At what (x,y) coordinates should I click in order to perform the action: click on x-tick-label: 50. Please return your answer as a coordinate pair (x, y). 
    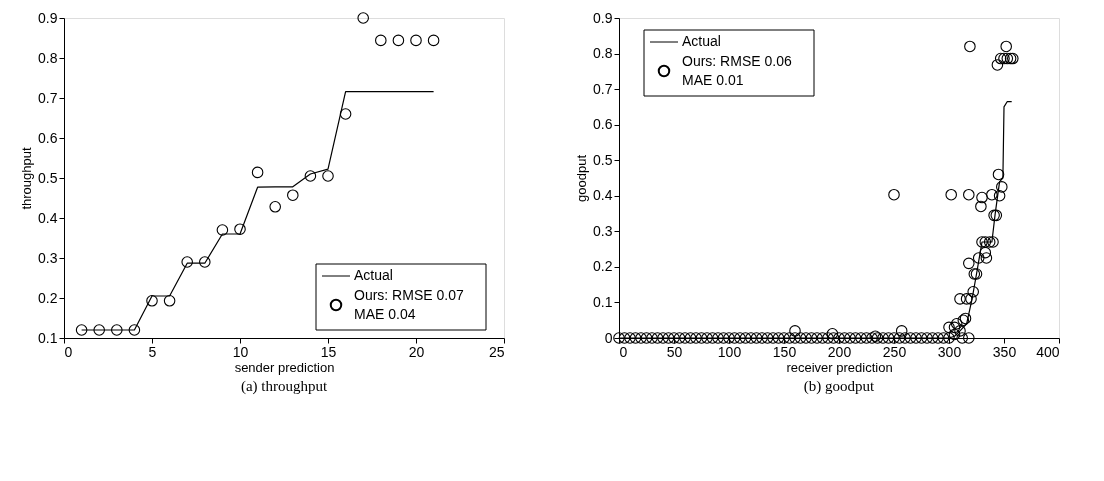
    Looking at the image, I should click on (674, 351).